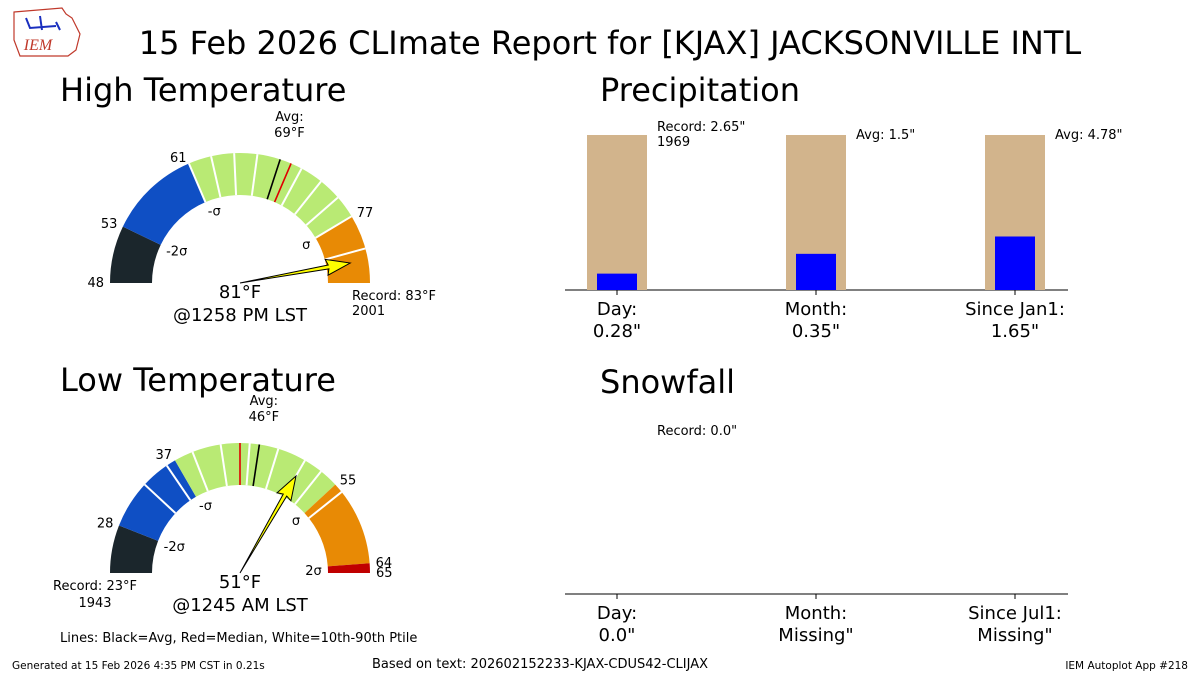 The width and height of the screenshot is (1200, 675). I want to click on gauge-tick-label: 28, so click(105, 523).